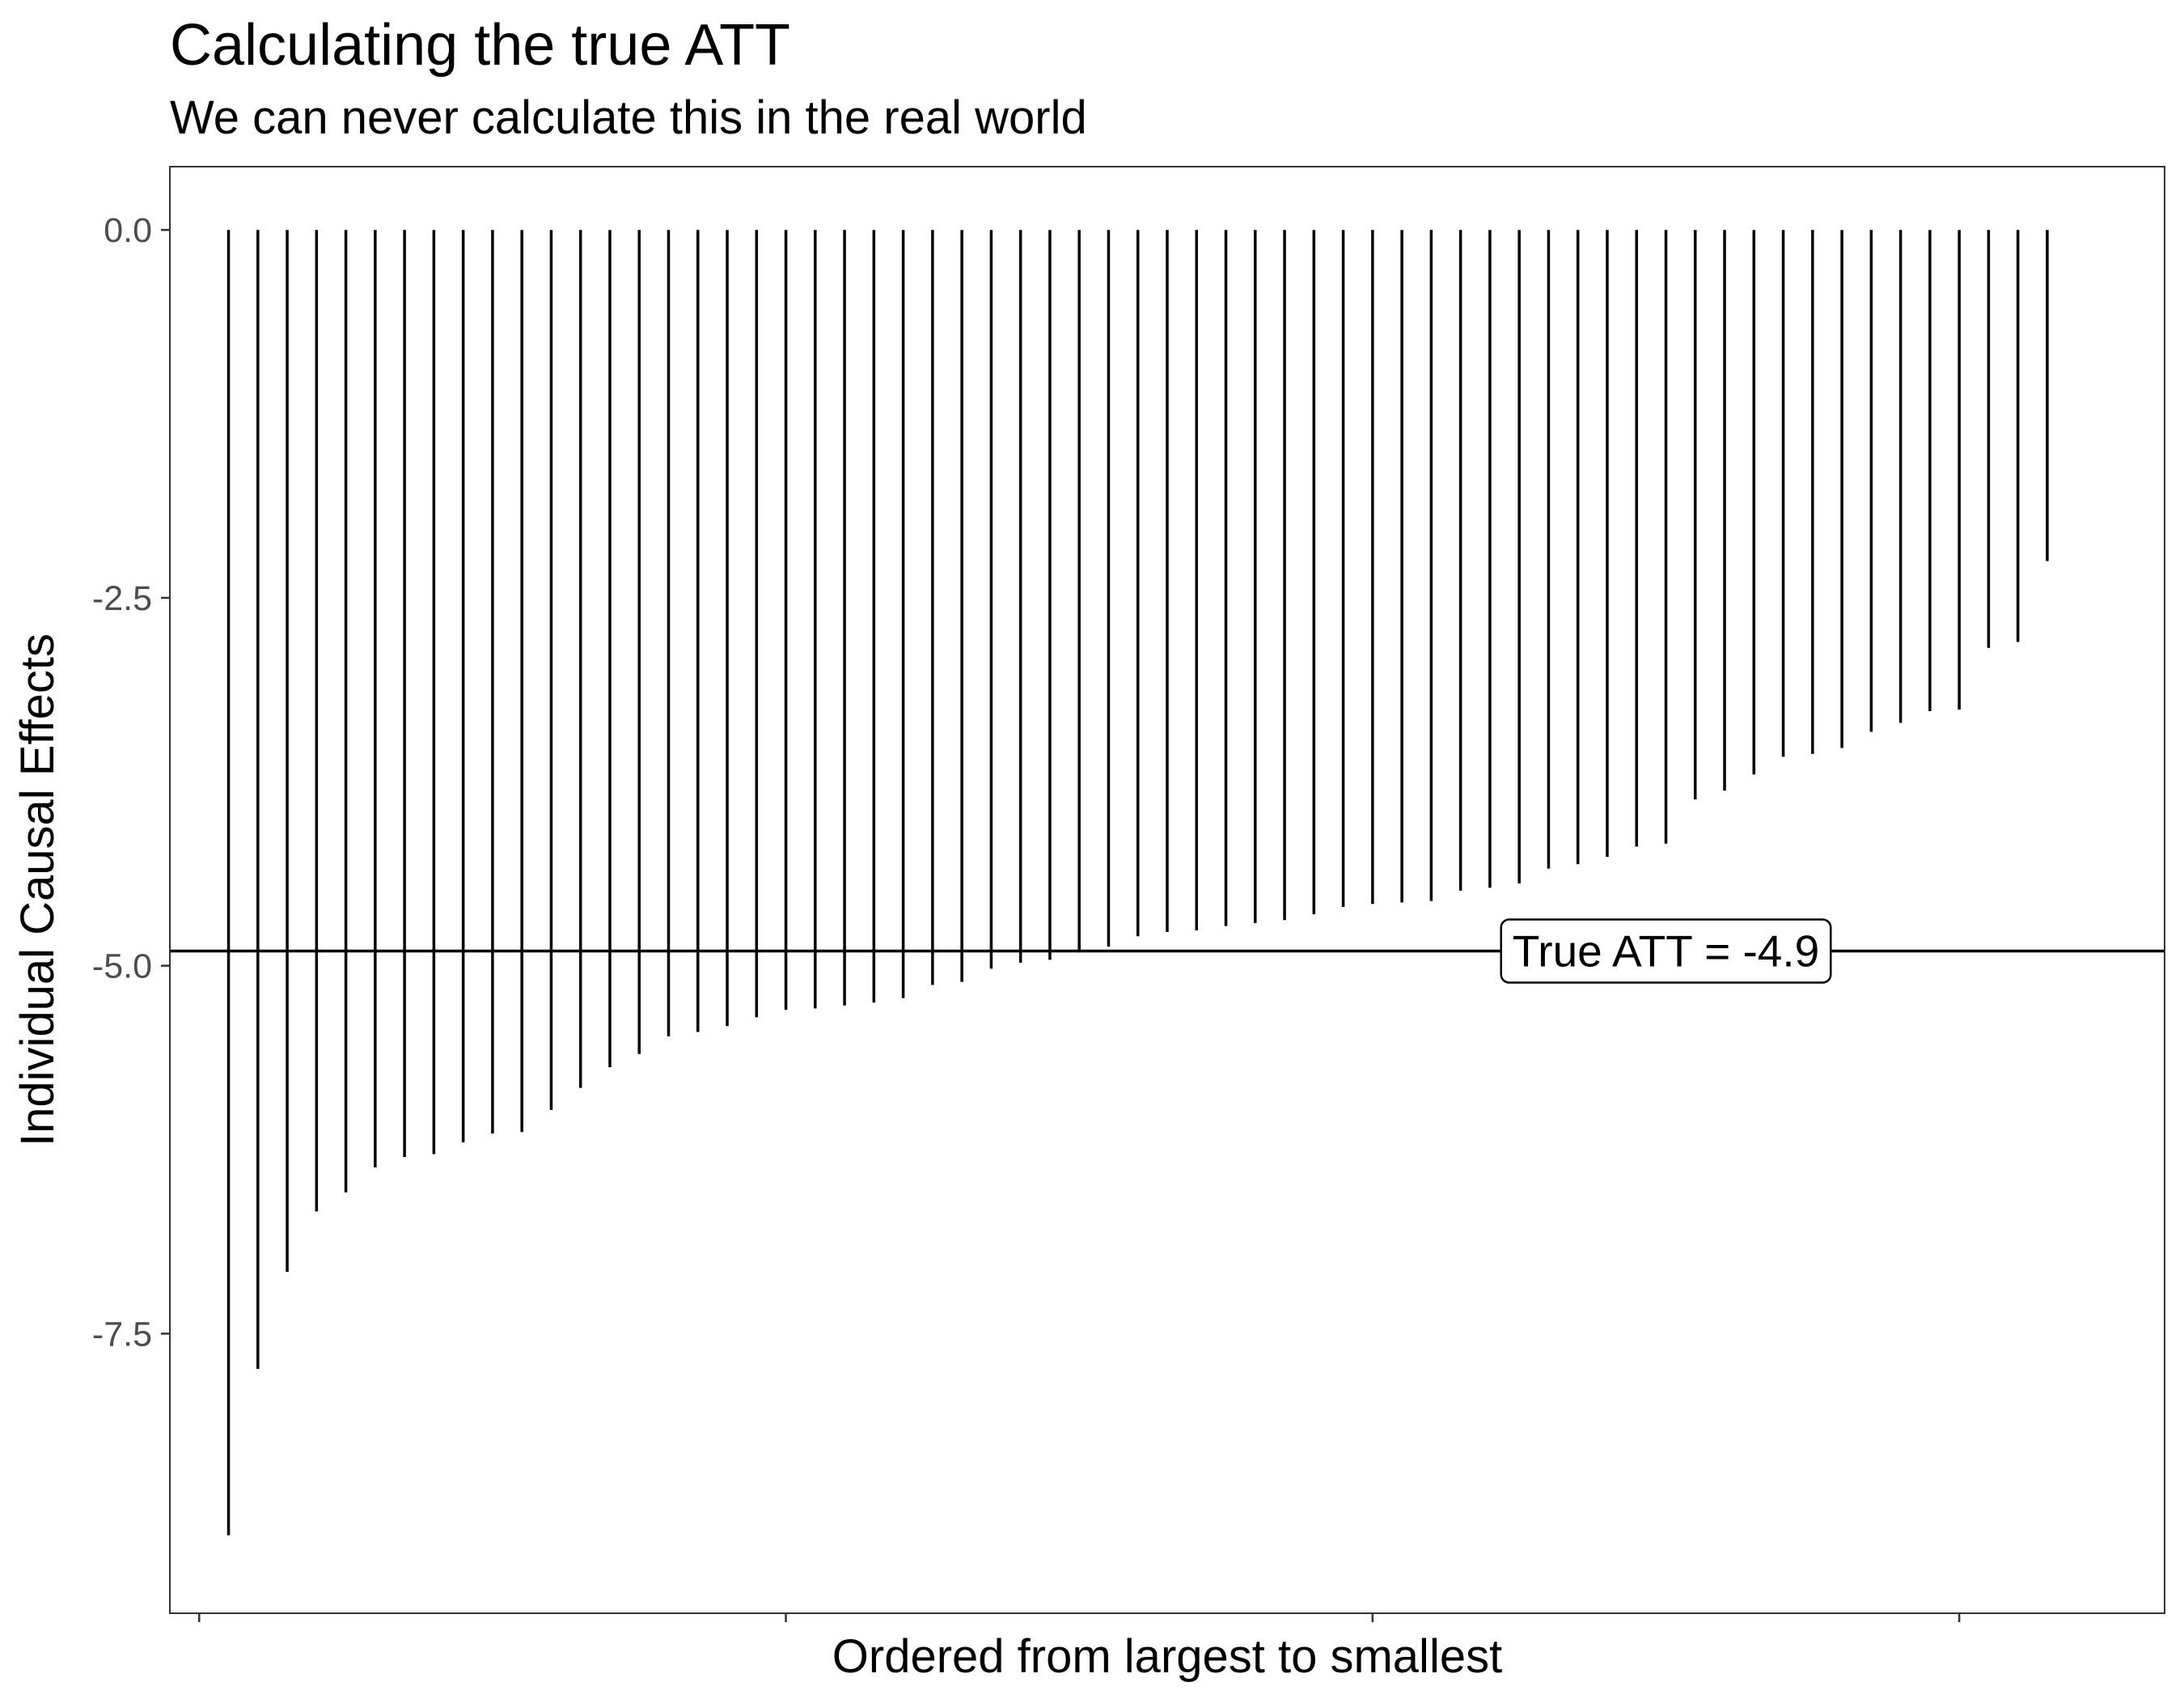 This screenshot has height=1699, width=2184. Describe the element at coordinates (480, 45) in the screenshot. I see `chart-title: Calculating the true ATT` at that location.